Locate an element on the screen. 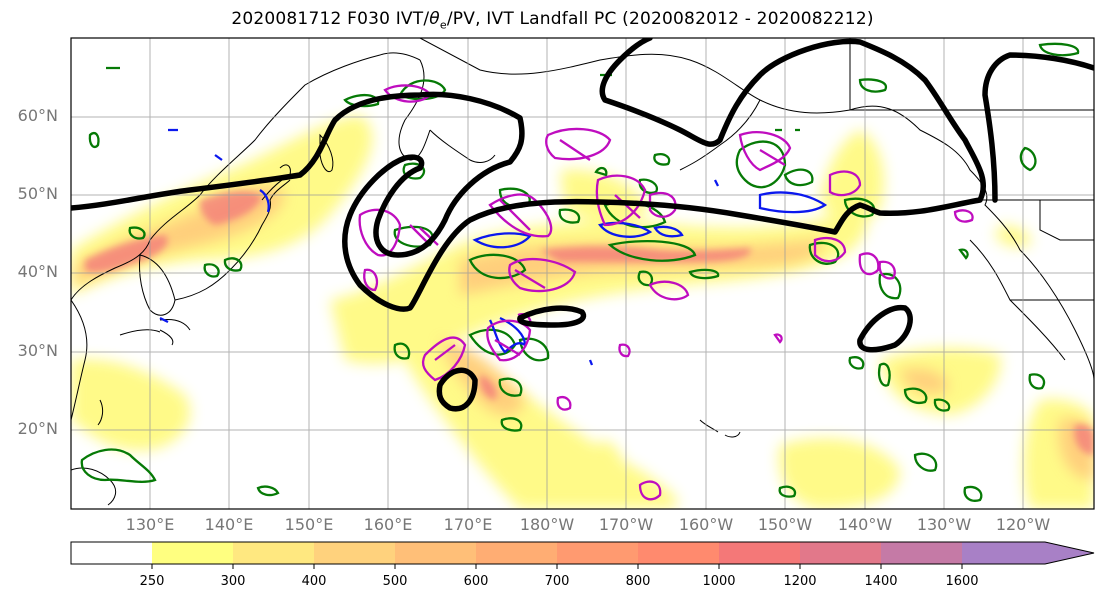  lon-label: 120°W is located at coordinates (1023, 524).